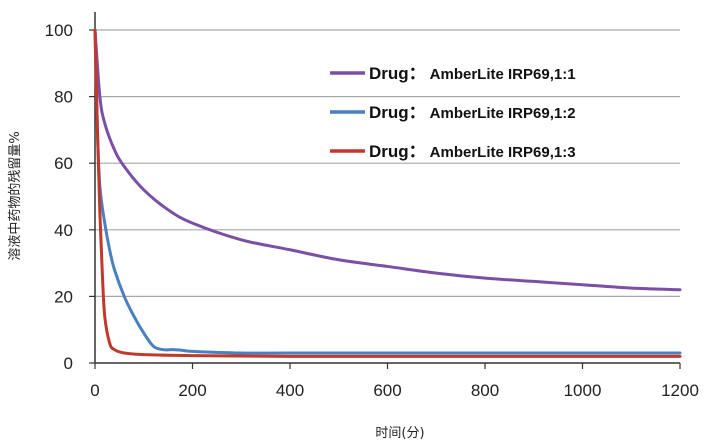  What do you see at coordinates (63, 296) in the screenshot?
I see `y-tick-label: 20` at bounding box center [63, 296].